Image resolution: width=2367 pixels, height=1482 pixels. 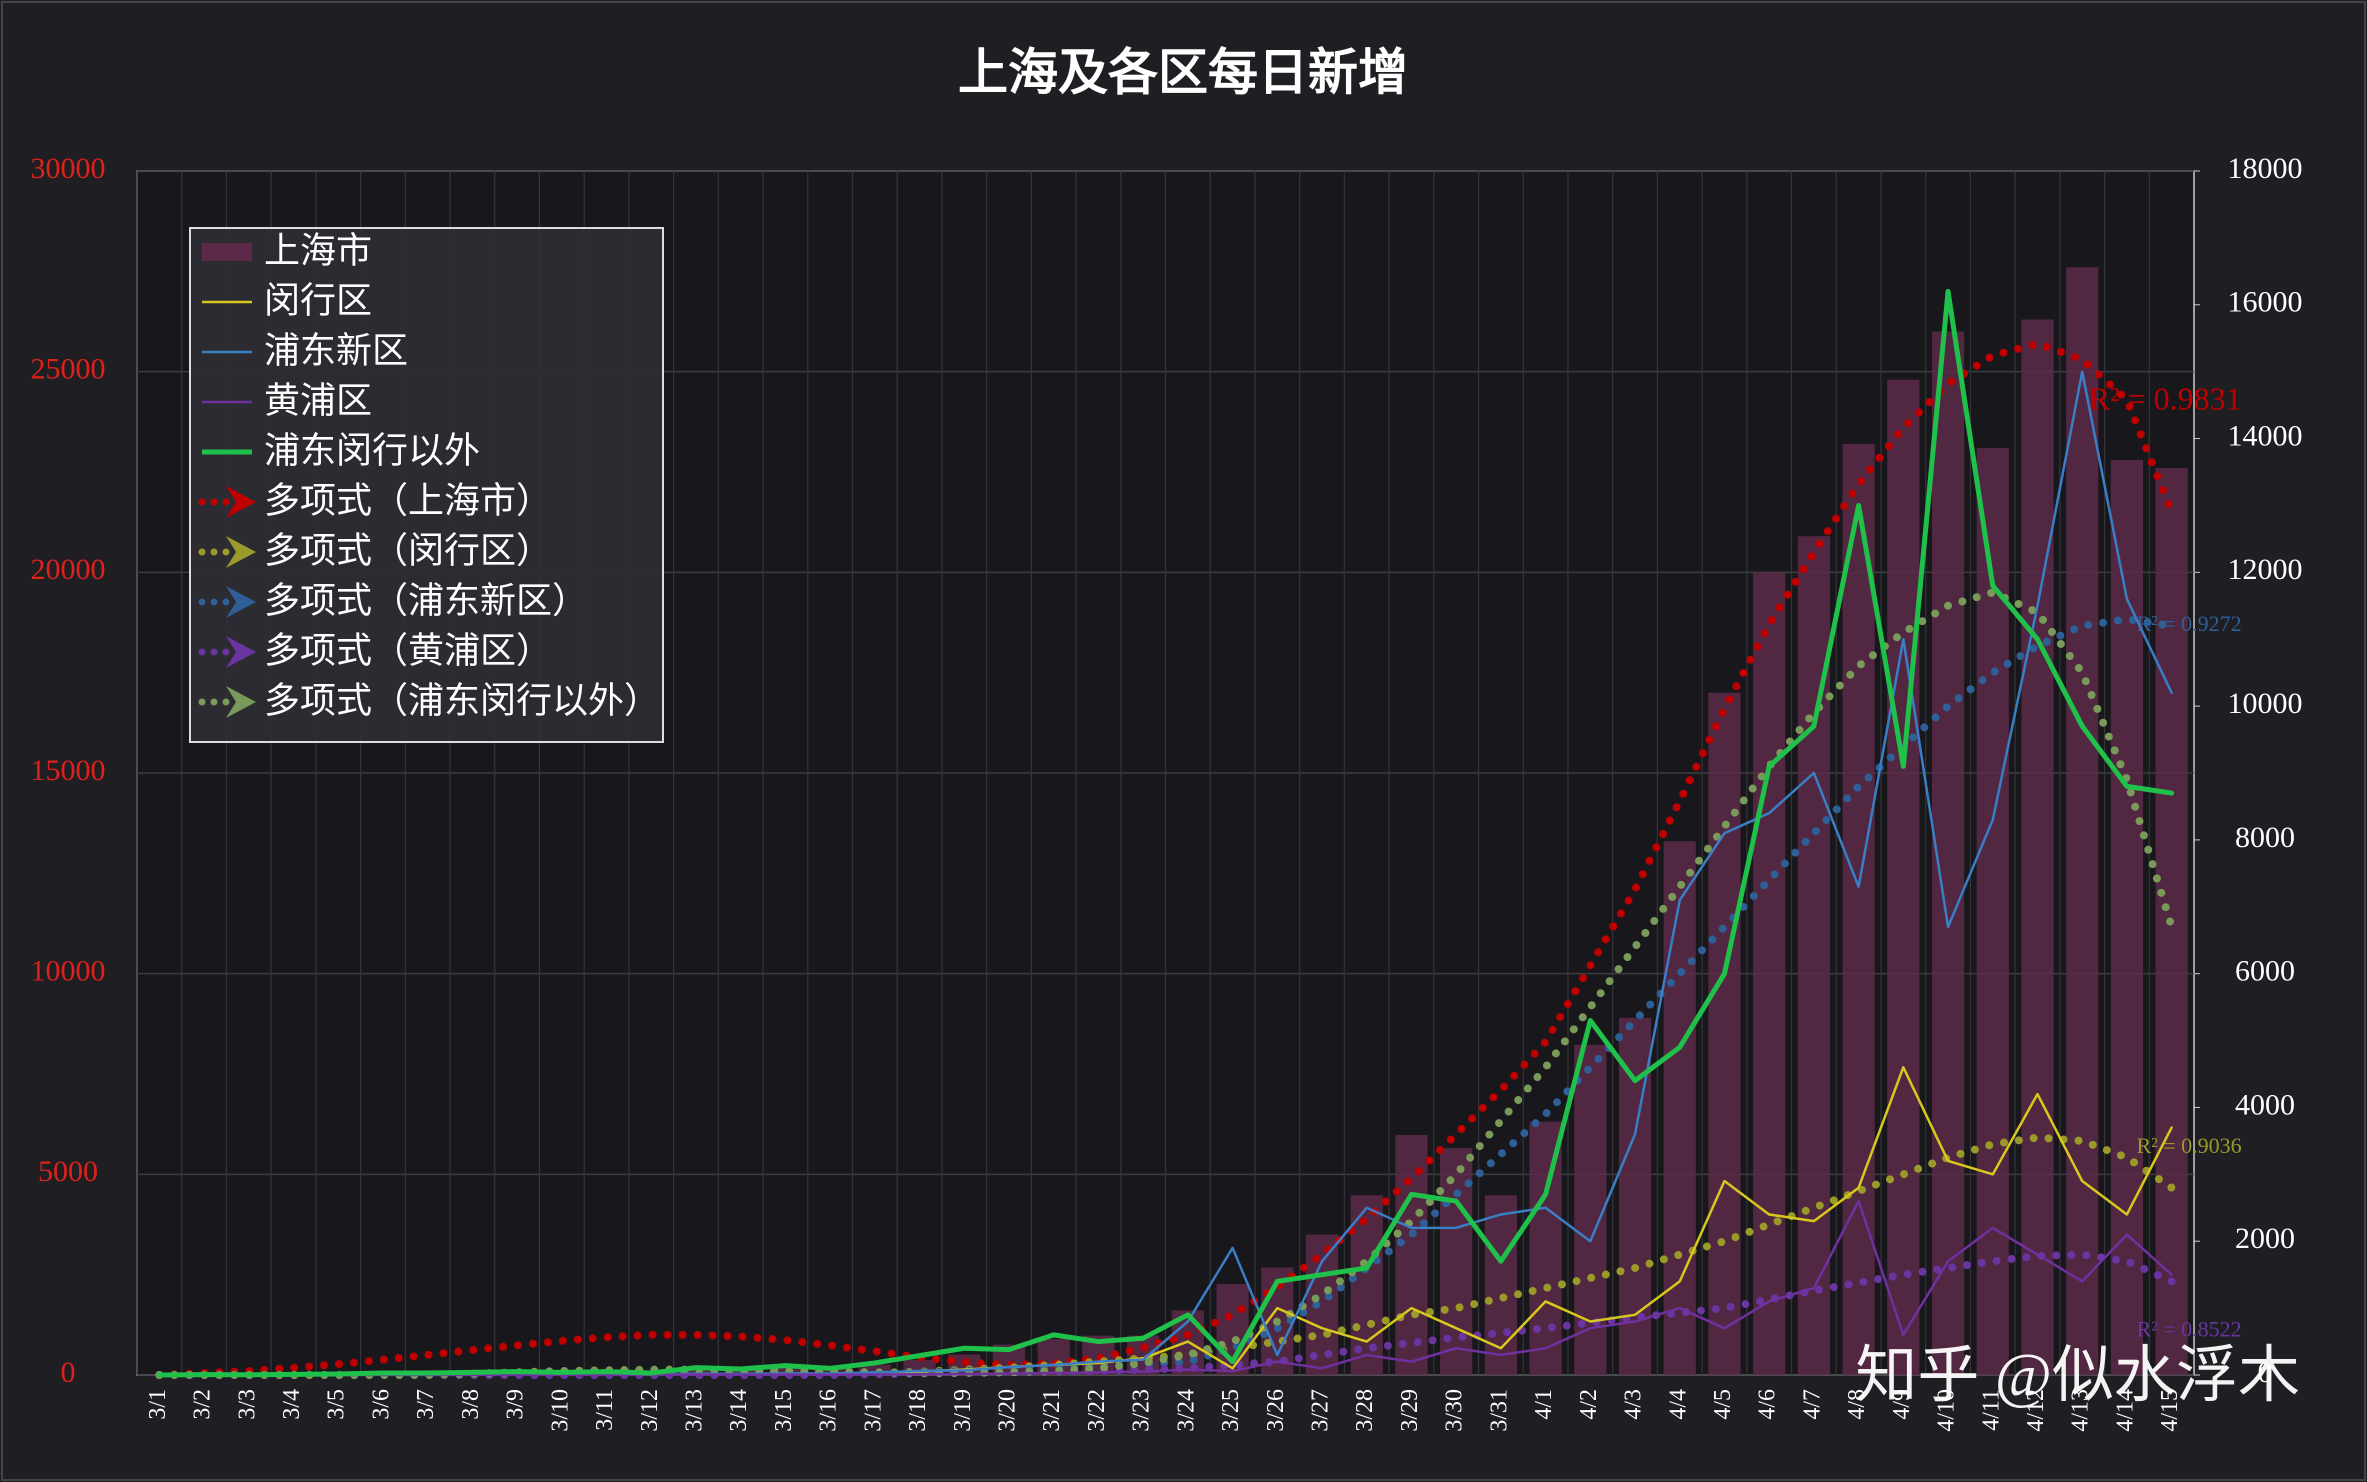 I want to click on y2-tick-label: 0, so click(x=2265, y=1372).